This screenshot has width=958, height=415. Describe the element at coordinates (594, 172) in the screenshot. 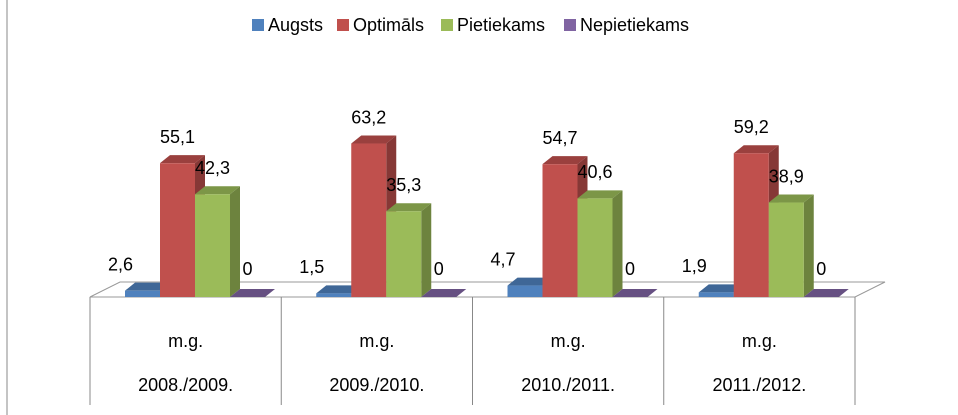

I see `data-label: 40,6` at that location.